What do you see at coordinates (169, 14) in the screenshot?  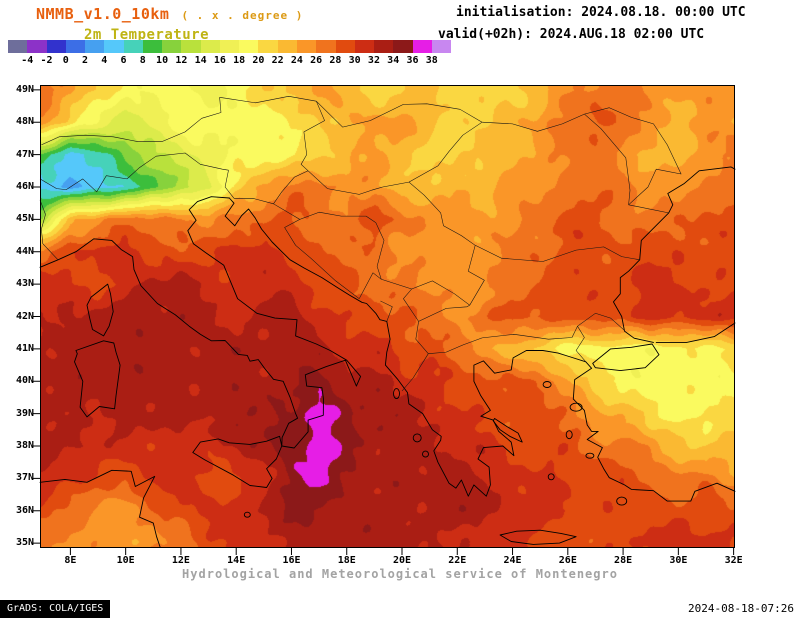 I see `model-title-line: NMMB_v1.0_10km ( . x . degree )` at bounding box center [169, 14].